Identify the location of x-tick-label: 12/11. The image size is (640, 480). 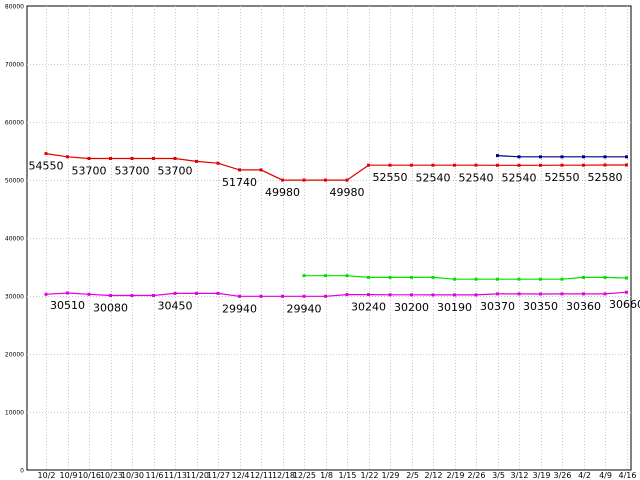
(261, 475).